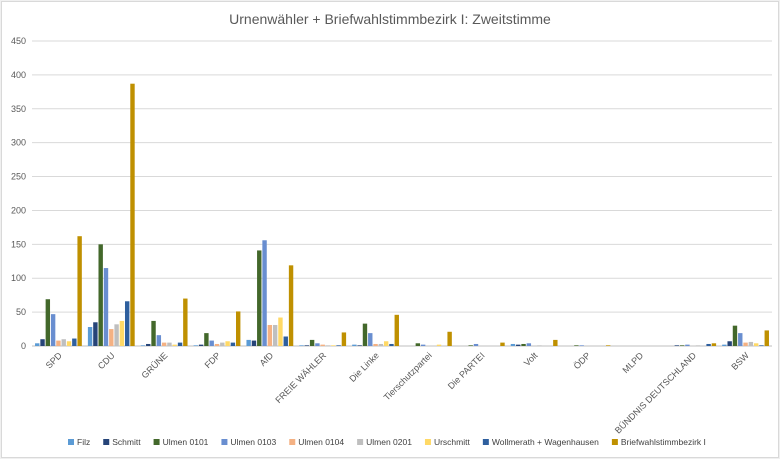  What do you see at coordinates (18, 75) in the screenshot?
I see `y-tick-label: 400` at bounding box center [18, 75].